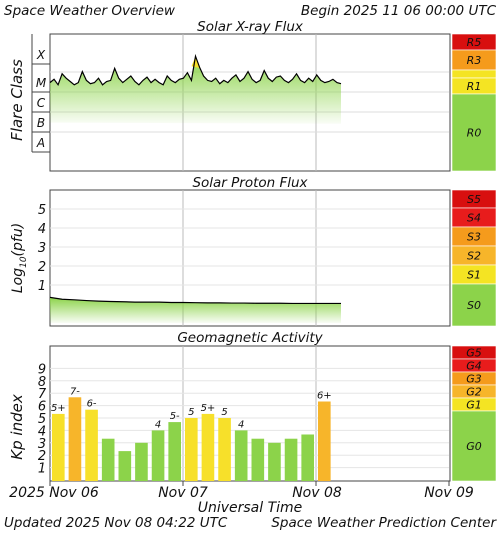 The height and width of the screenshot is (533, 500). I want to click on xtick-nov07: Nov 07, so click(183, 493).